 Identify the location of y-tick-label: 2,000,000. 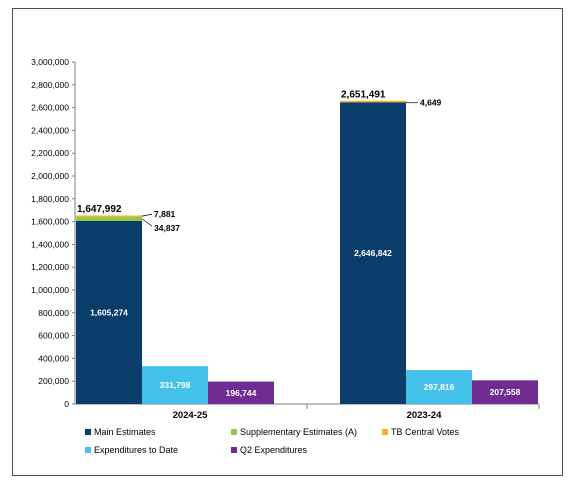
(50, 176).